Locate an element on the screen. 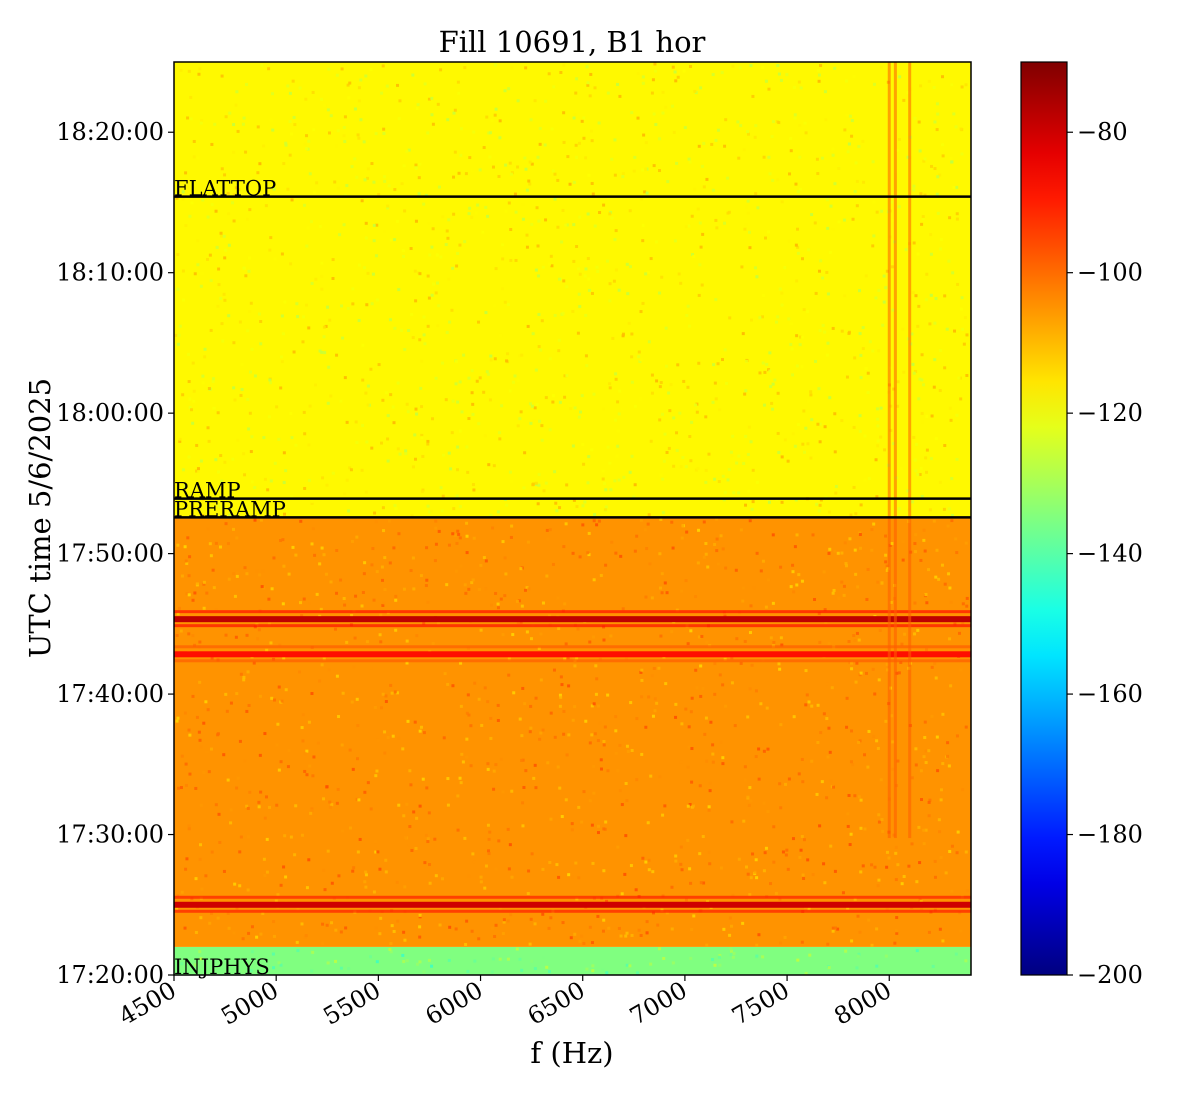  y-tick-label: 17:40:00 is located at coordinates (110, 694).